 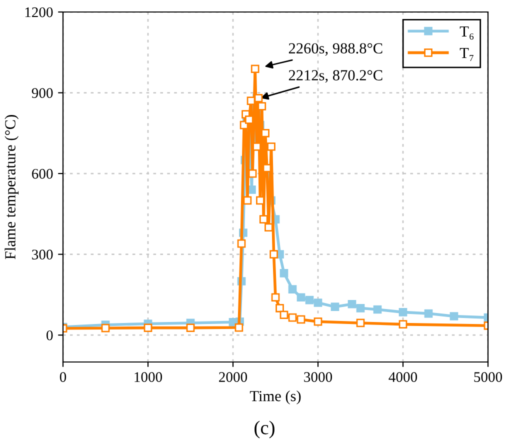 I want to click on text: (c), so click(x=264, y=429).